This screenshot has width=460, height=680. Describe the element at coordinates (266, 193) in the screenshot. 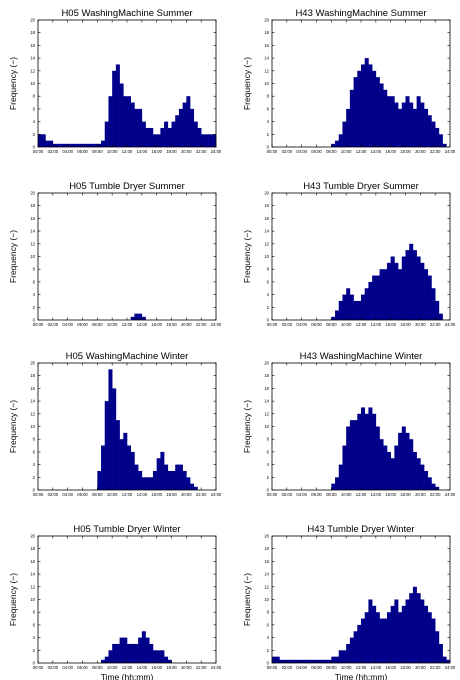

I see `y-tick-label: 20` at that location.